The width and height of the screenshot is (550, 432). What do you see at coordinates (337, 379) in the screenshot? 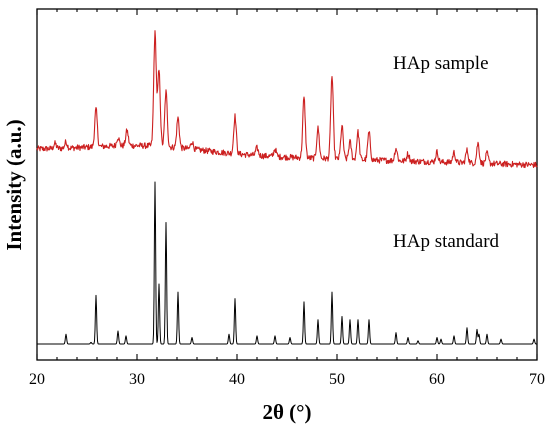
I see `x-tick-label-50: 50` at bounding box center [337, 379].